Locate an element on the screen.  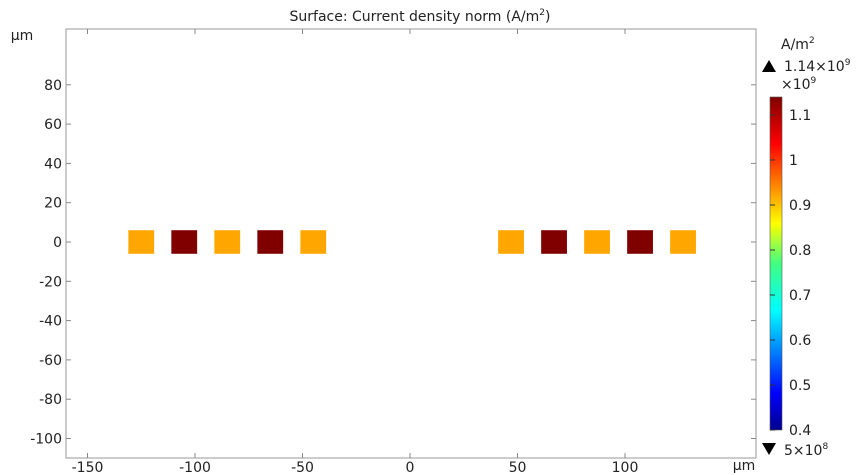
colorbar-tick-label: 0.4 is located at coordinates (800, 431).